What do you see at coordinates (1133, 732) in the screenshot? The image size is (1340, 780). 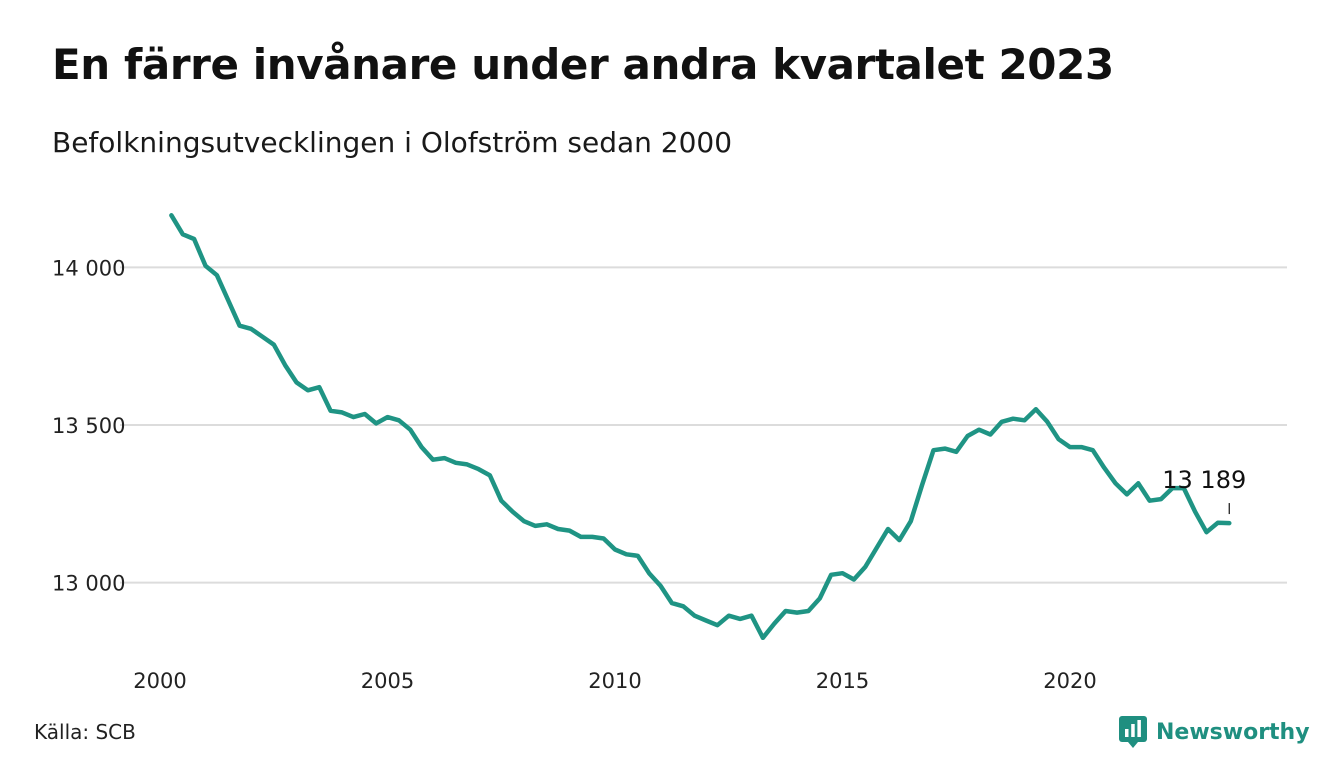 I see `newsworthy-logo-icon` at bounding box center [1133, 732].